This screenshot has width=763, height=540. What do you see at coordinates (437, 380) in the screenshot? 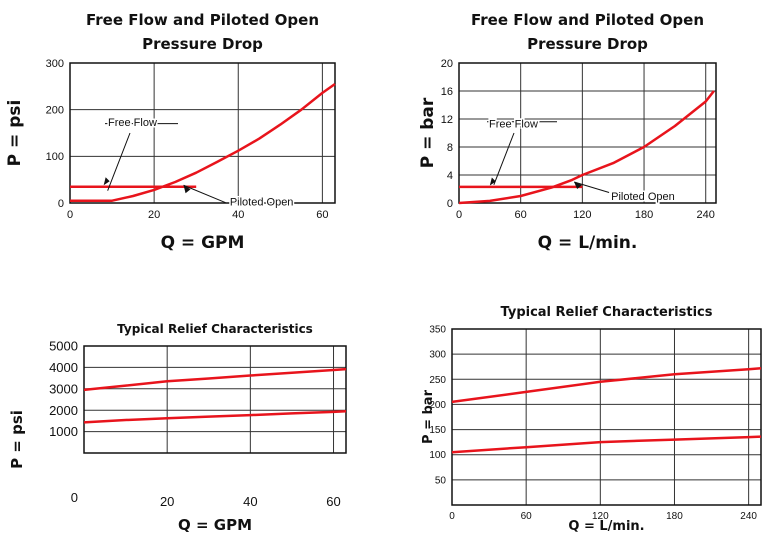
I see `y-tick-label: 250` at bounding box center [437, 380].